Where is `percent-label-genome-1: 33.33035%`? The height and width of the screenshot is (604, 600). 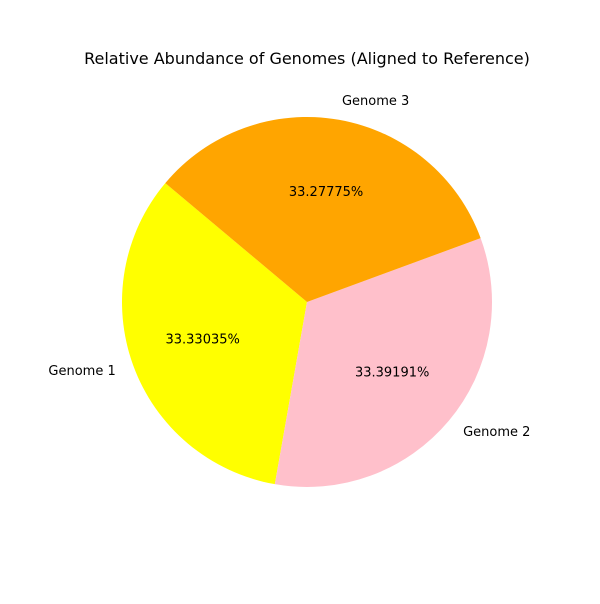 percent-label-genome-1: 33.33035% is located at coordinates (202, 339).